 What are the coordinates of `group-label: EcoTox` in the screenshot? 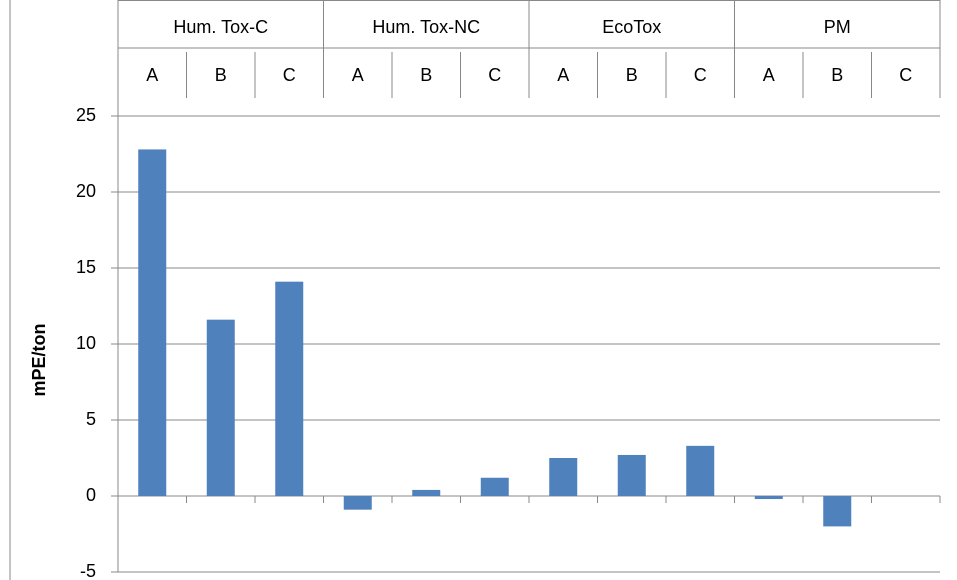 It's located at (631, 27).